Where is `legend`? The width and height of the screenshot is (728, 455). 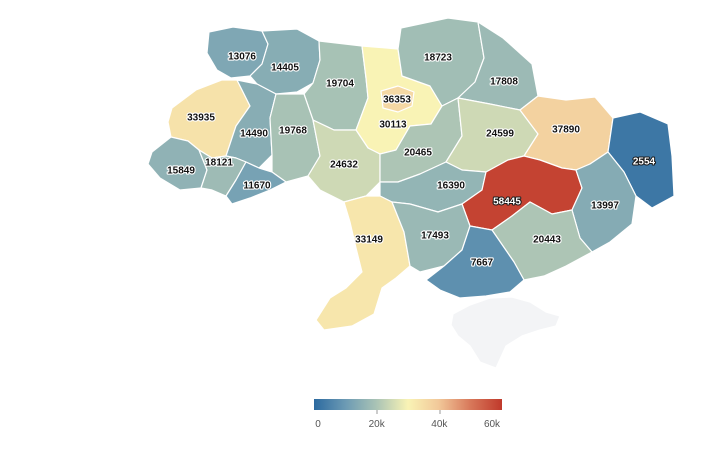
legend is located at coordinates (408, 406).